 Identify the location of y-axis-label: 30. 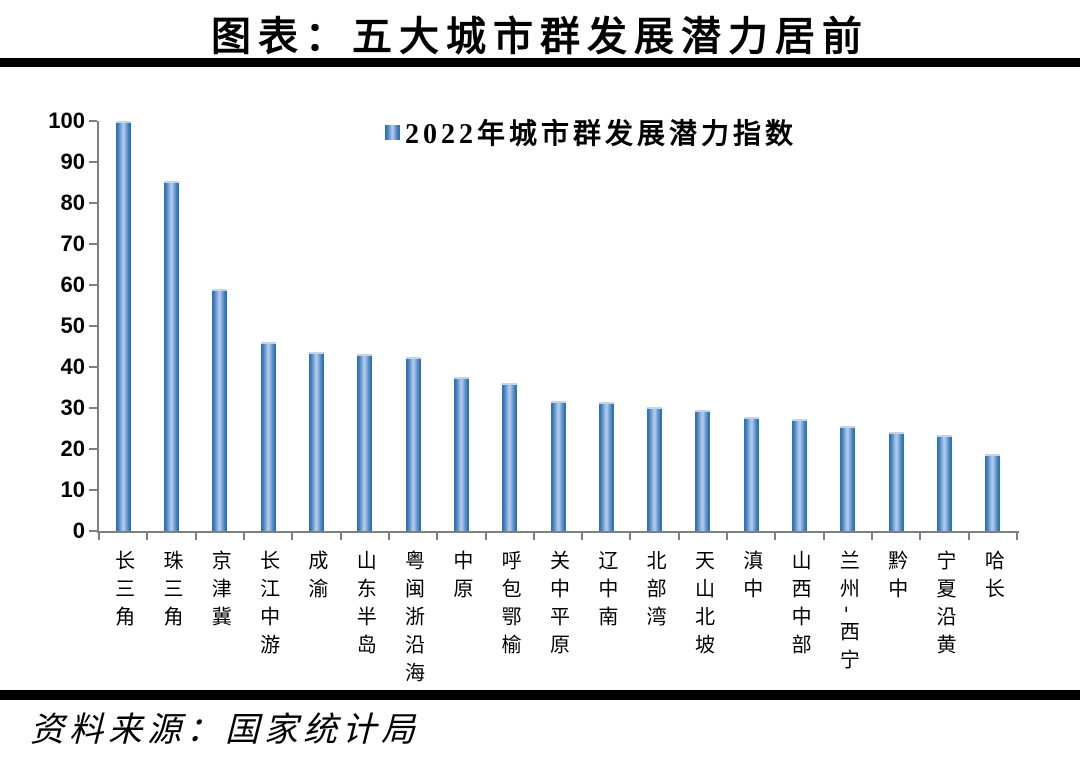
(72, 407).